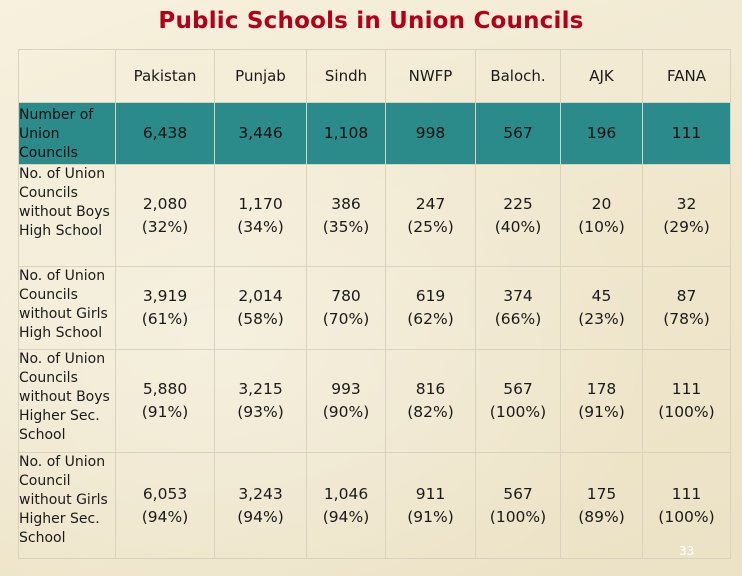  I want to click on table-cell: 386 (35%), so click(346, 215).